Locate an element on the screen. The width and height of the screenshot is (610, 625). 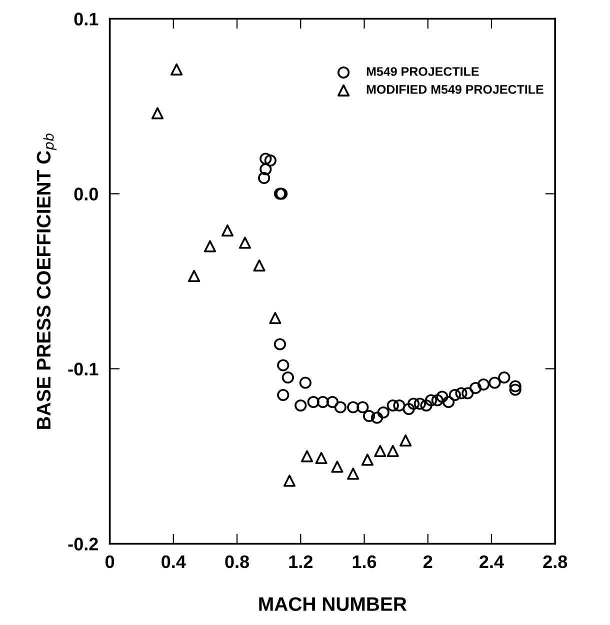
y-tick-label: 0.0 is located at coordinates (86, 194).